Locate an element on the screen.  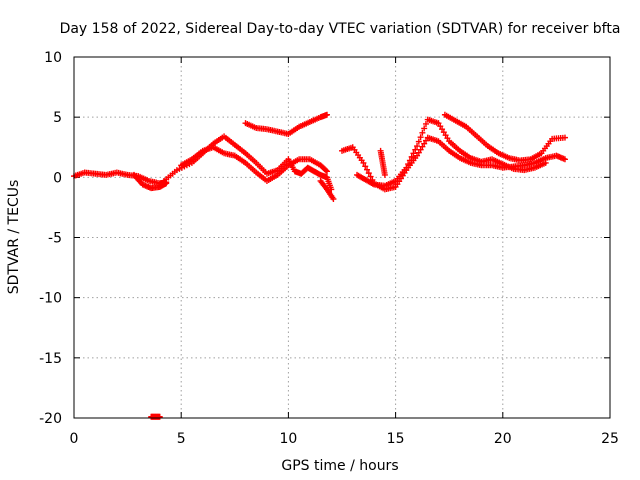
x-tick-label: 20 is located at coordinates (503, 439).